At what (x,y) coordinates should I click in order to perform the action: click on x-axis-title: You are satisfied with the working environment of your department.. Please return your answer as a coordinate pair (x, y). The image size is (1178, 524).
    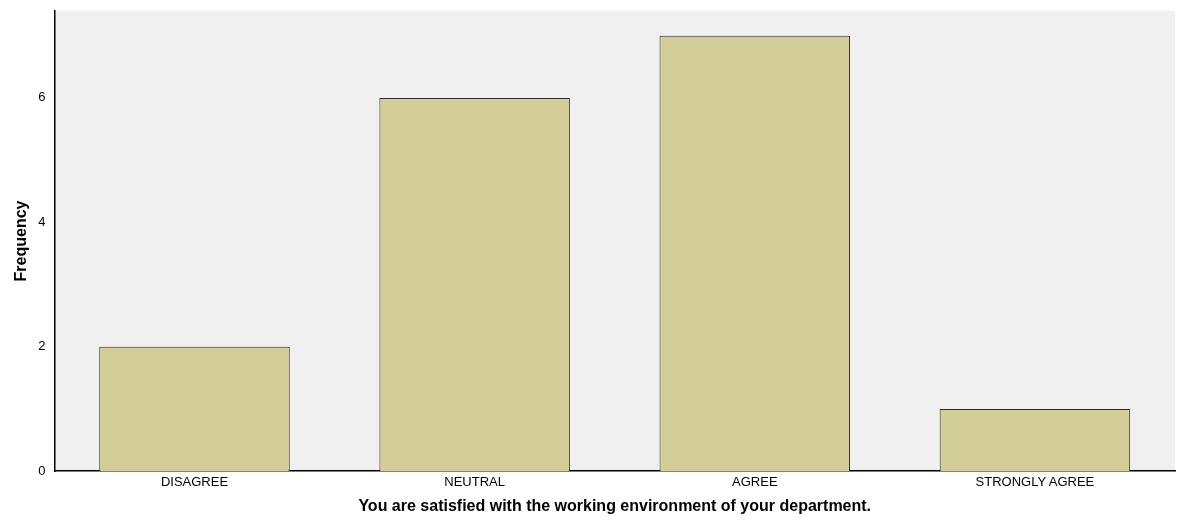
    Looking at the image, I should click on (615, 505).